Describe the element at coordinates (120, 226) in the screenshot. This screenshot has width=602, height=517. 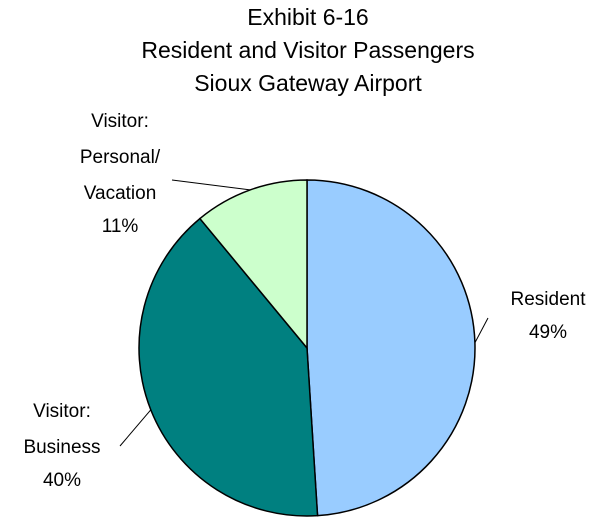
I see `value-label: 11%` at that location.